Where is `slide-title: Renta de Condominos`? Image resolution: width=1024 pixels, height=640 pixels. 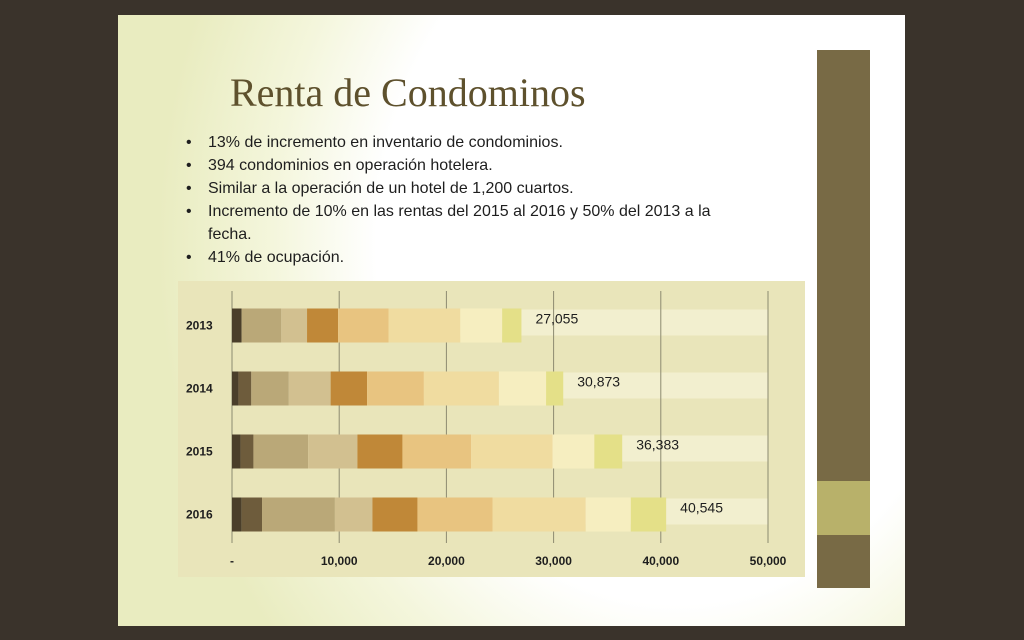
slide-title: Renta de Condominos is located at coordinates (408, 92).